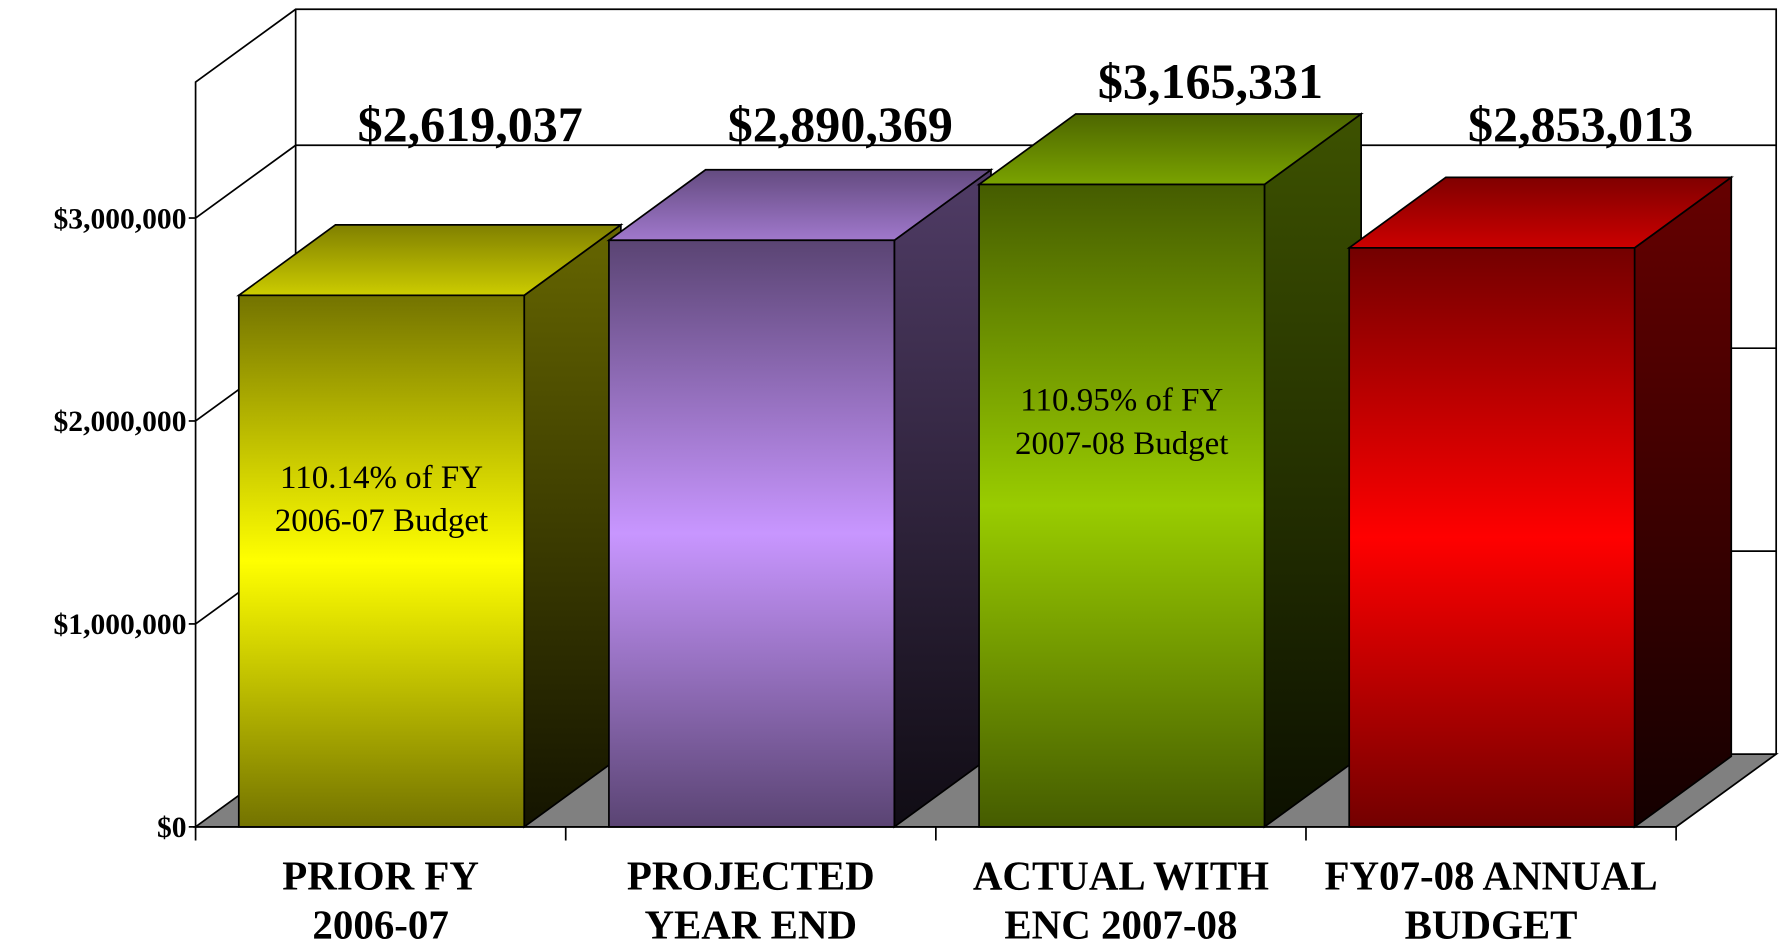 This screenshot has height=951, width=1783. I want to click on annotation: 110.14% of FY 2006-07 Budget, so click(381, 499).